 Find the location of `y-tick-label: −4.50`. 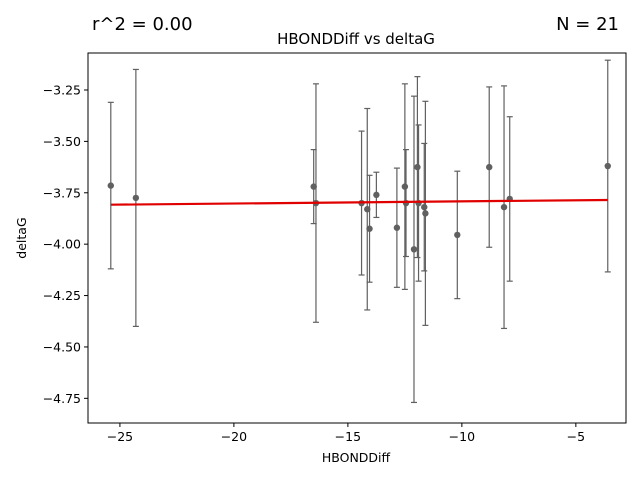

y-tick-label: −4.50 is located at coordinates (62, 346).